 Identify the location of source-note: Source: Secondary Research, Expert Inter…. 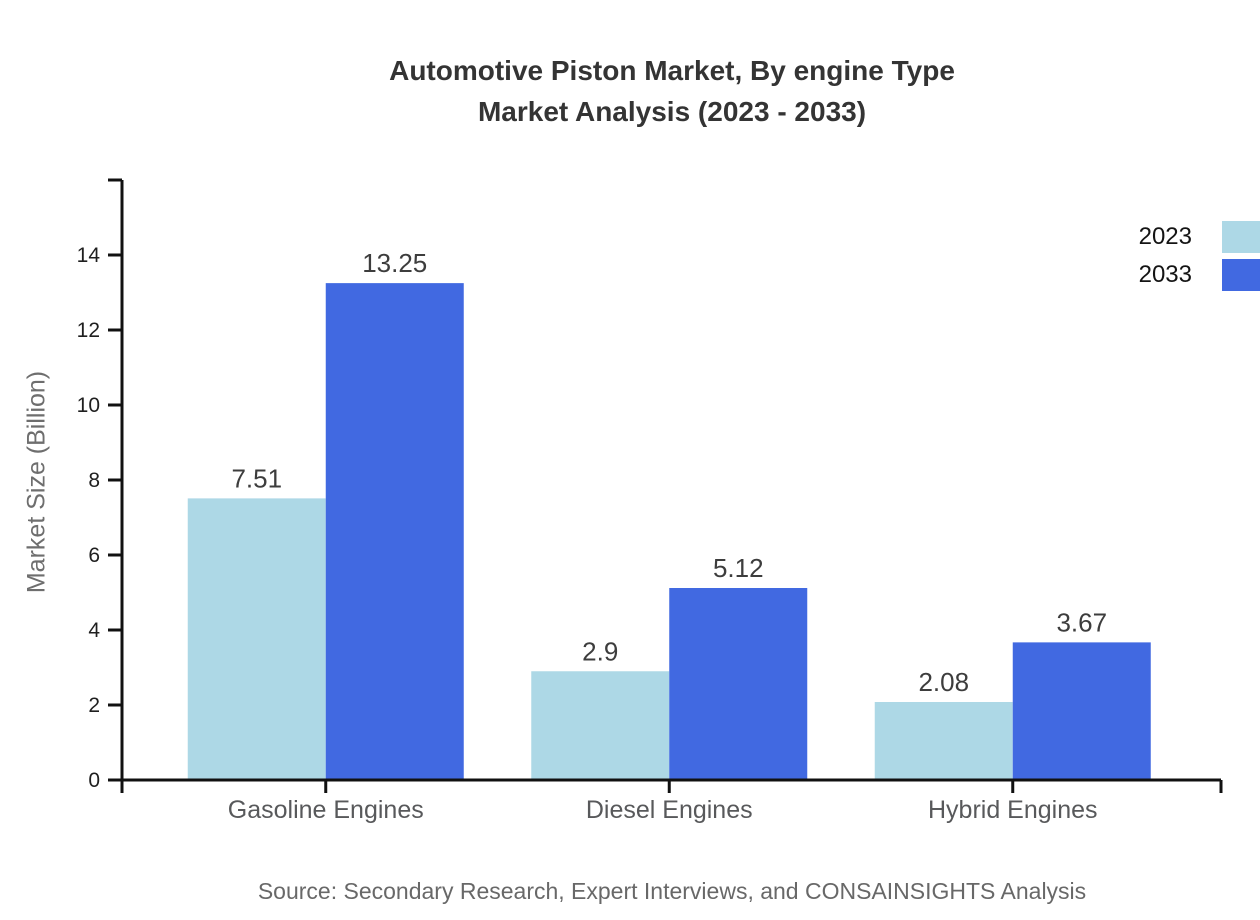
(672, 891).